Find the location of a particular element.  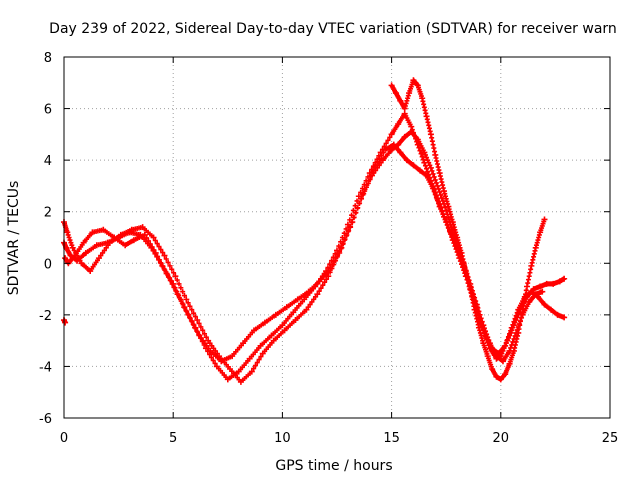

y-tick-label: 4 is located at coordinates (48, 161).